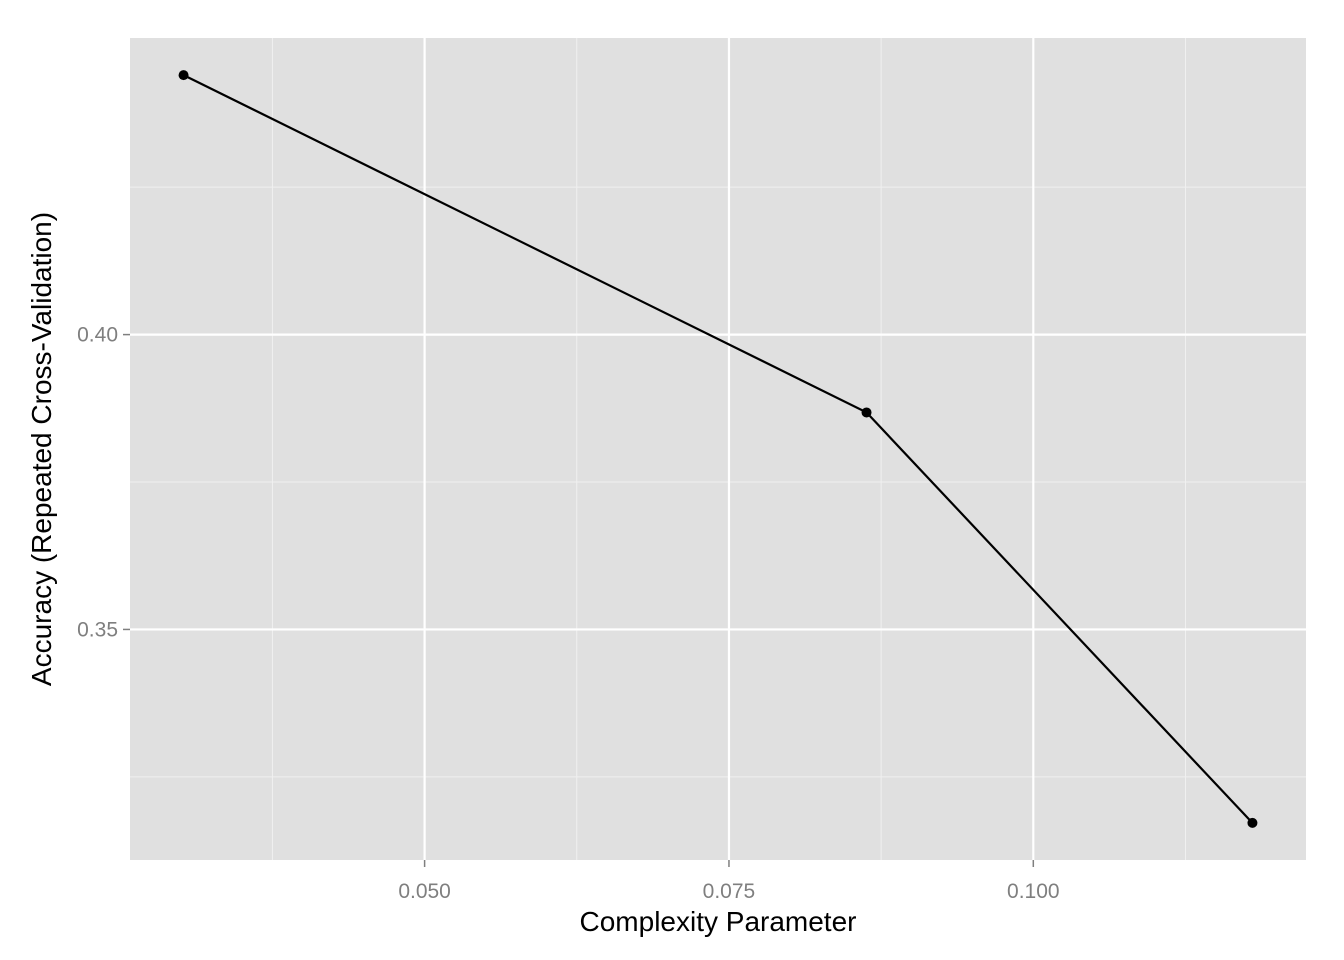  What do you see at coordinates (103, 482) in the screenshot?
I see `y-axis: 0.35 0.40` at bounding box center [103, 482].